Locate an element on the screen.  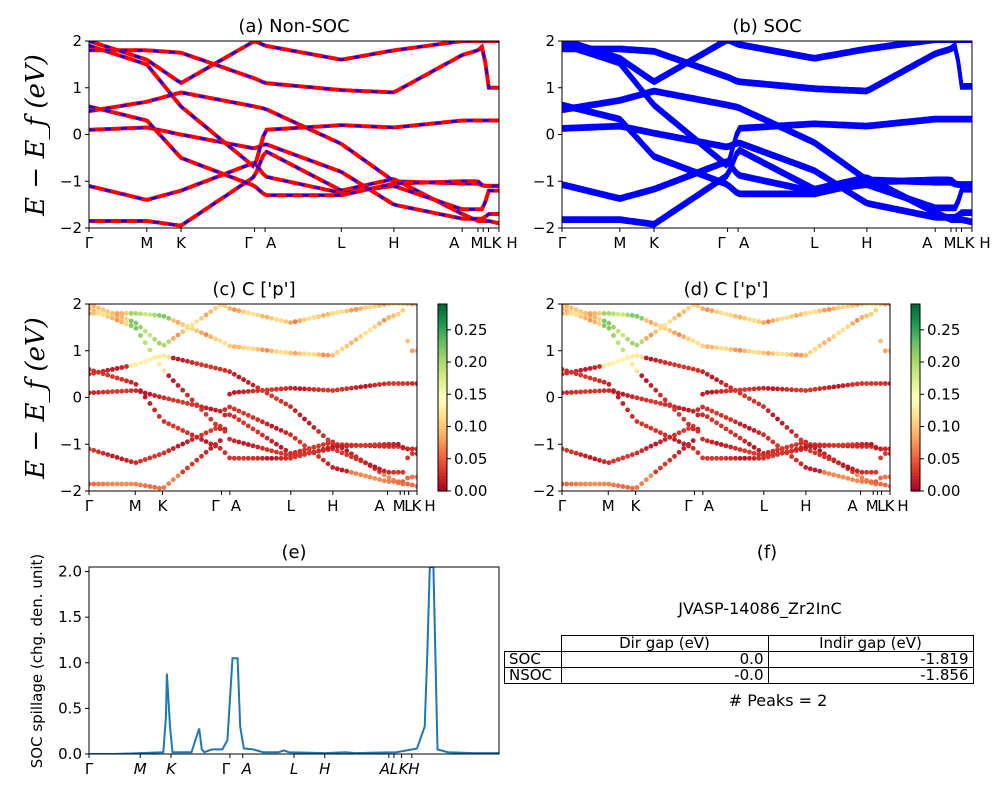
panel-c-colorbar-tick-label: 0.05 is located at coordinates (470, 459).